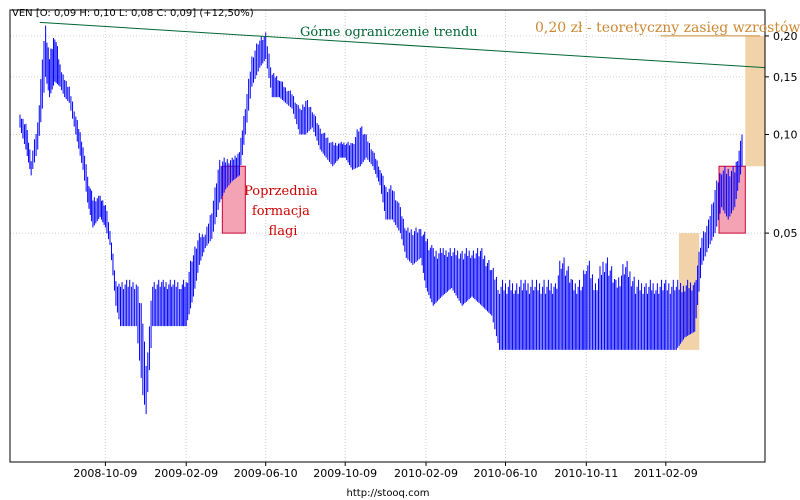  I want to click on projection-zone, so click(755, 101).